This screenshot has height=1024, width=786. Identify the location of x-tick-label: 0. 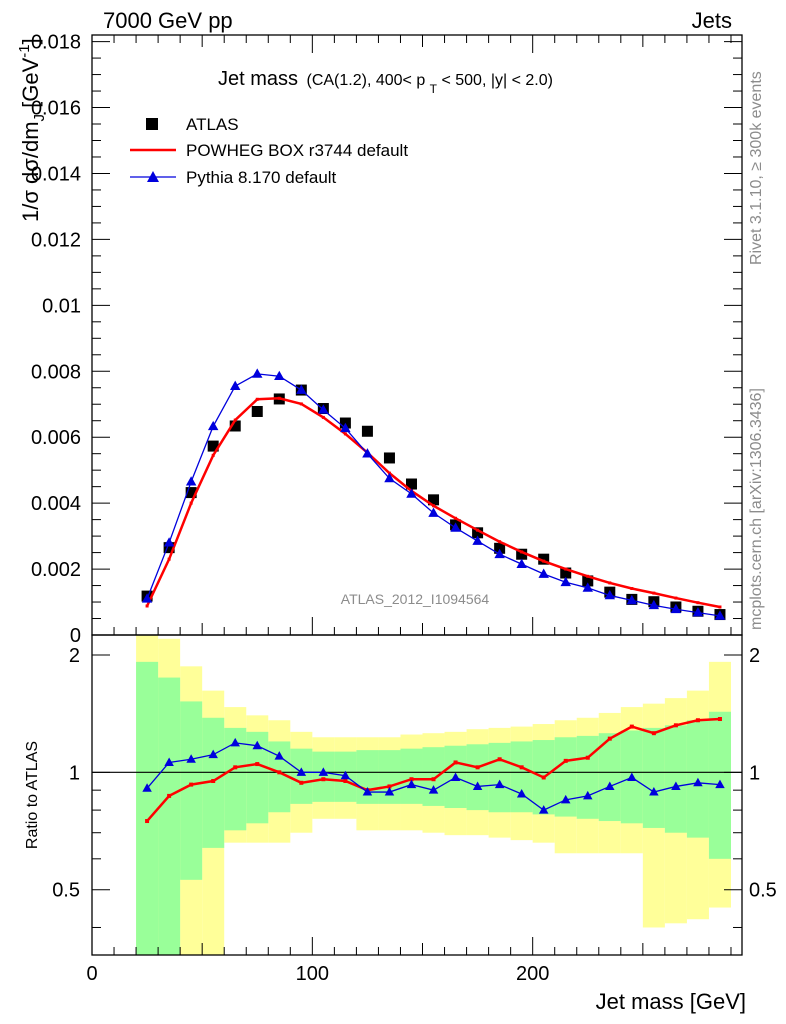
(91, 974).